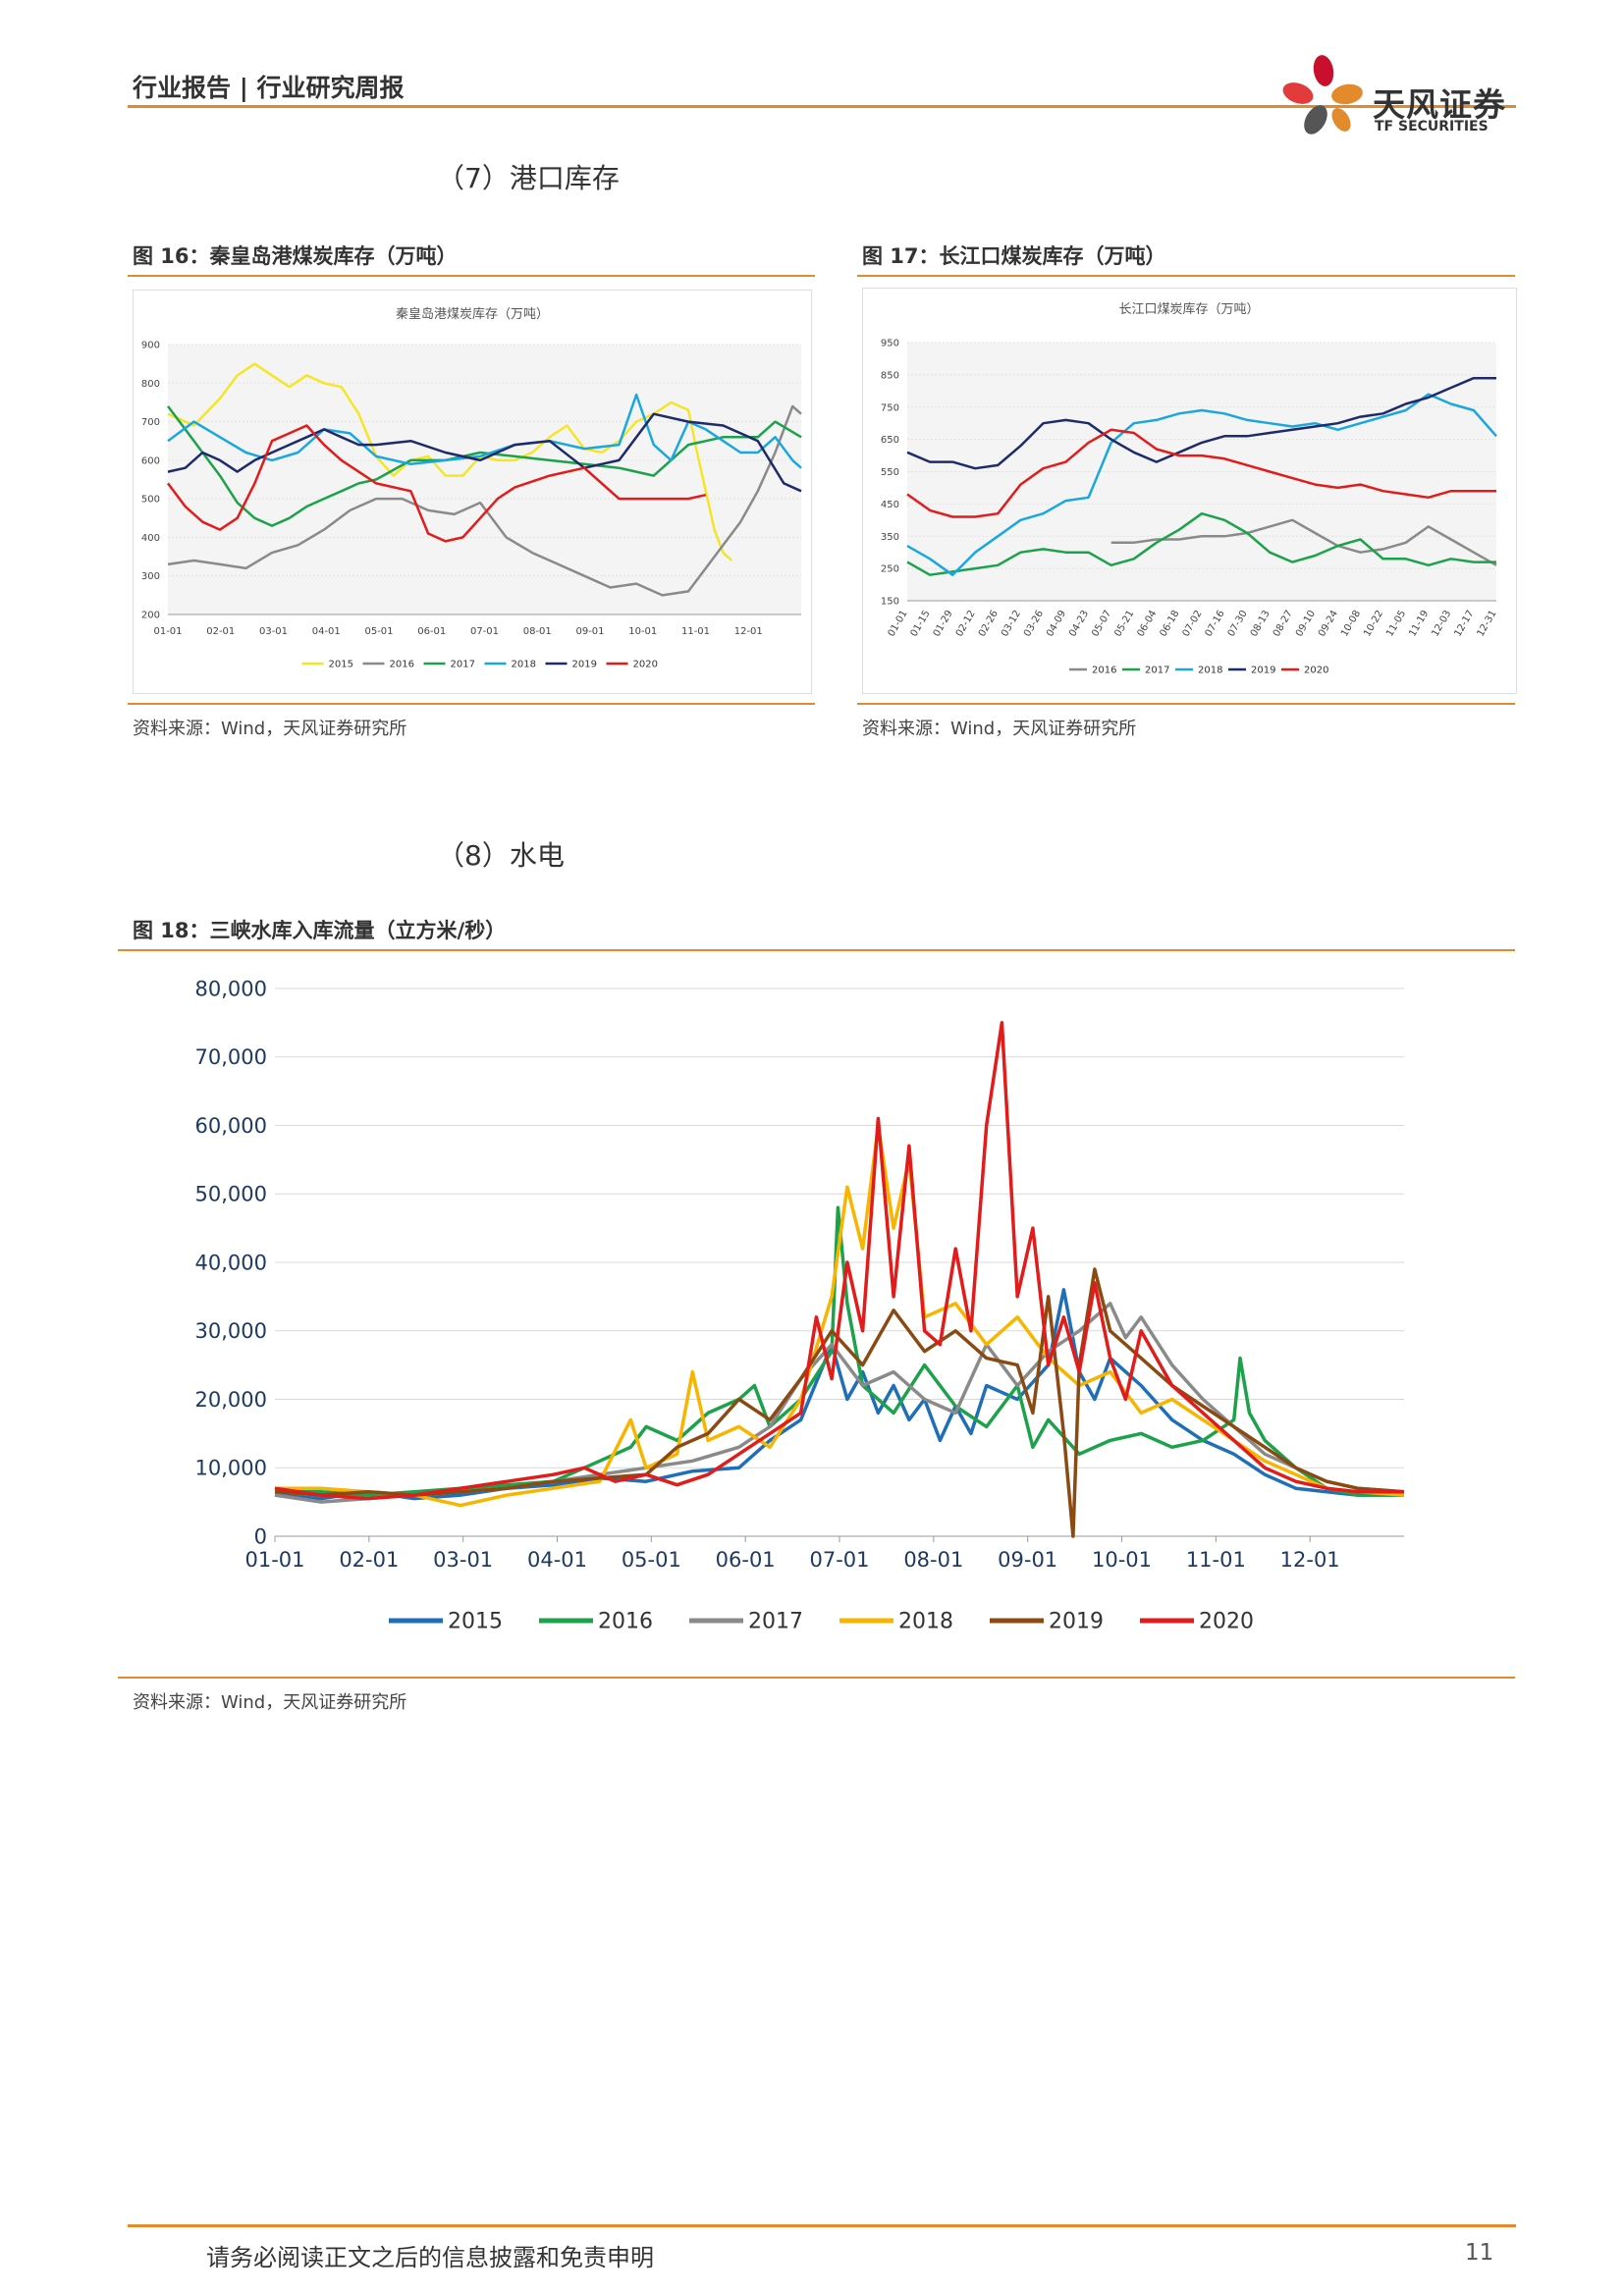 Image resolution: width=1624 pixels, height=2296 pixels. Describe the element at coordinates (471, 276) in the screenshot. I see `figure-16-top-rule` at that location.